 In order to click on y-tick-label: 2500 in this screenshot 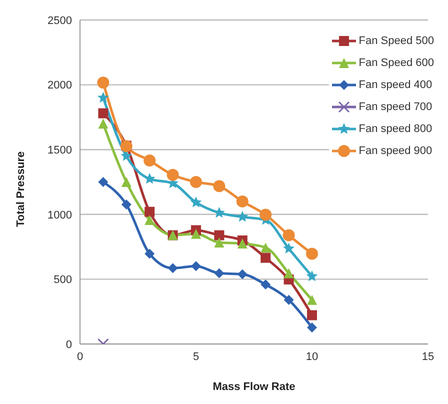, I will do `click(60, 20)`.